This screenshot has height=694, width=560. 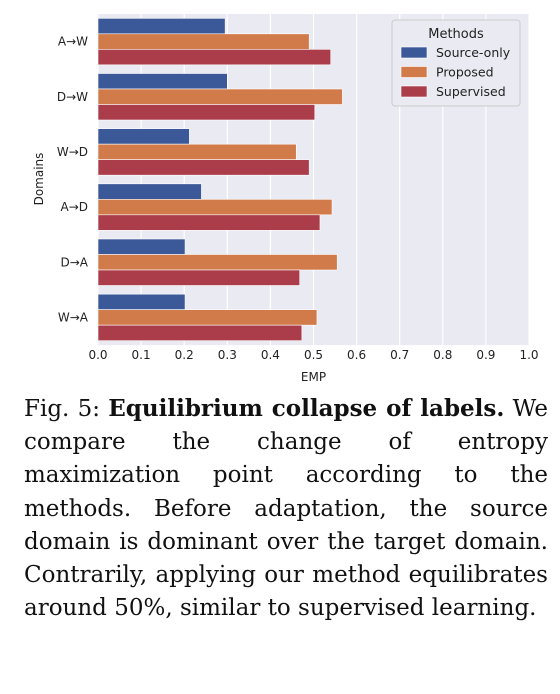 What do you see at coordinates (473, 52) in the screenshot?
I see `legend-label: Source-only` at bounding box center [473, 52].